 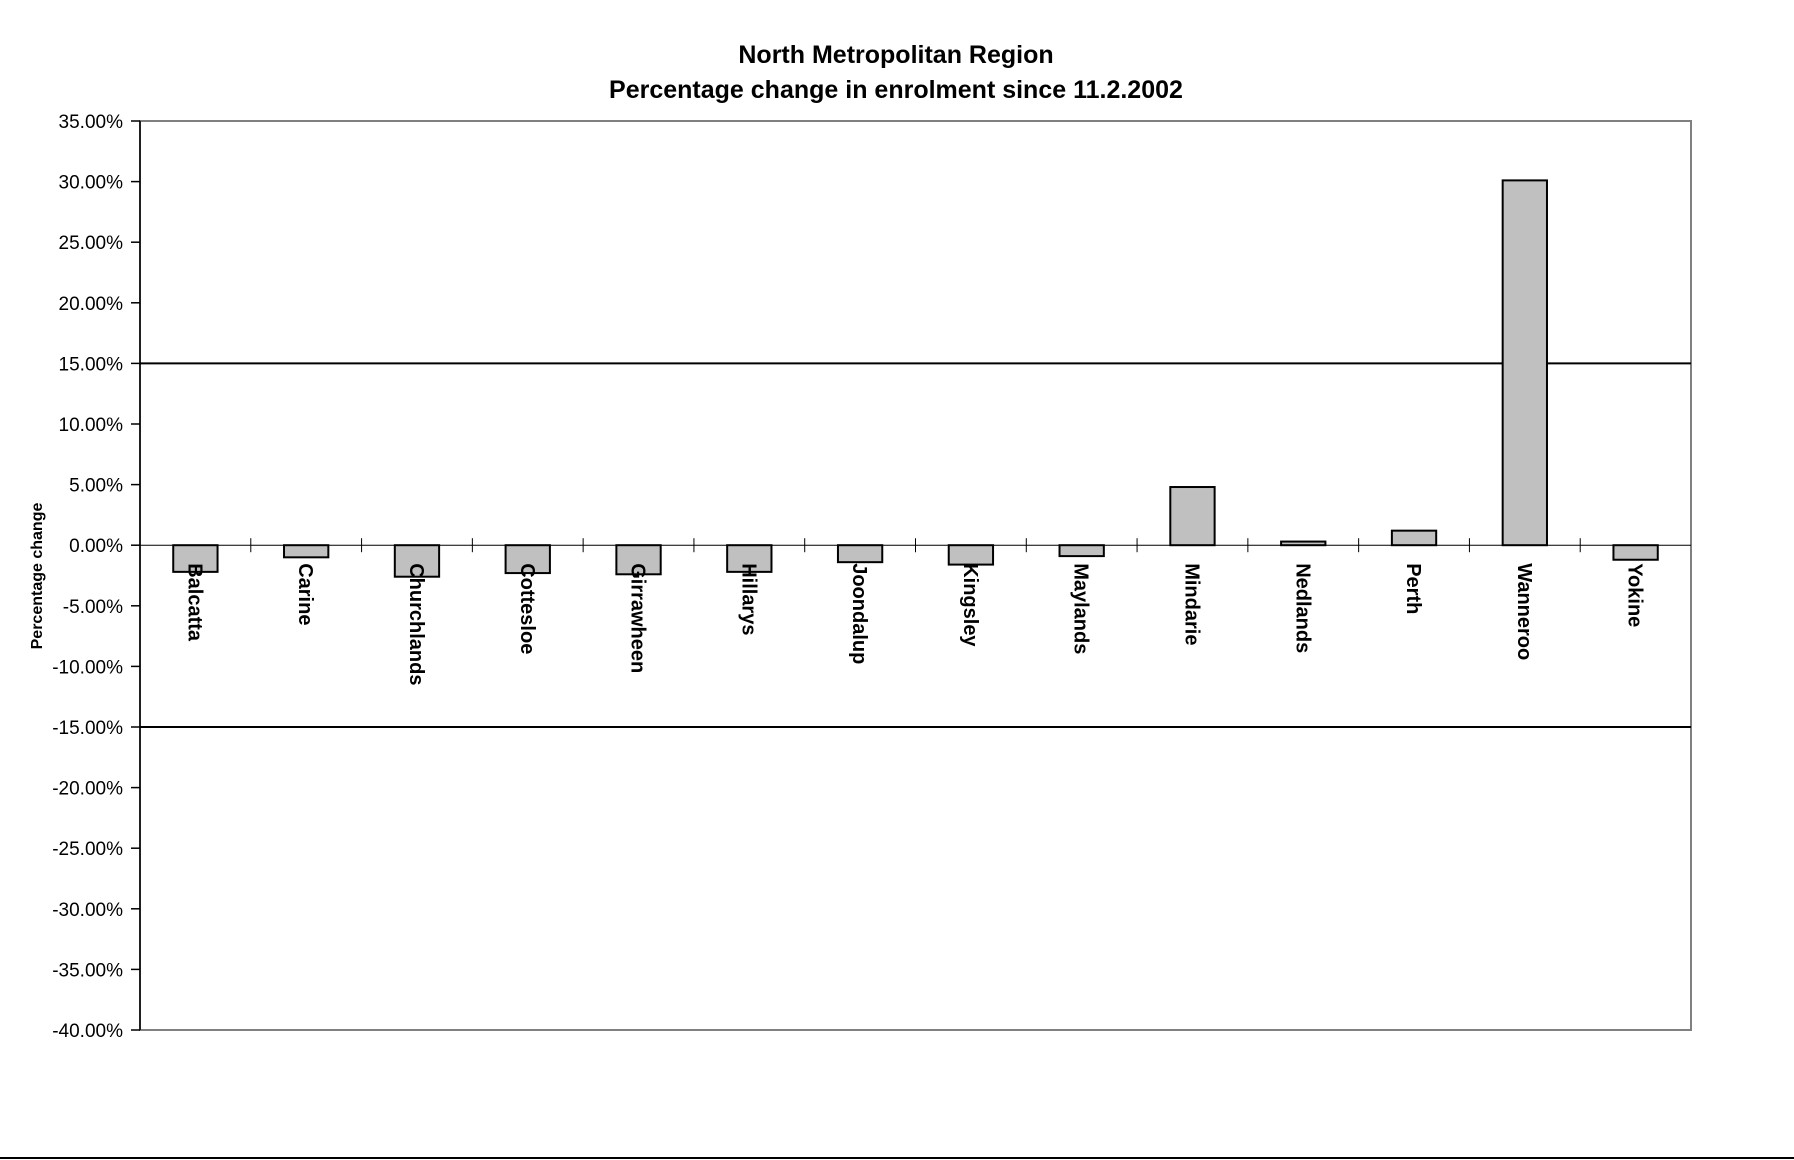 What do you see at coordinates (195, 558) in the screenshot?
I see `bar-balcatta` at bounding box center [195, 558].